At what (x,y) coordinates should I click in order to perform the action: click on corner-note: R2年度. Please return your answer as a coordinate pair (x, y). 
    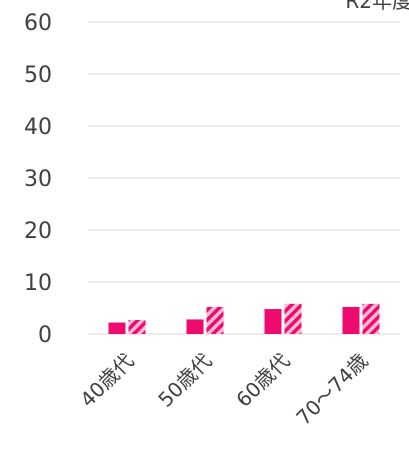
    Looking at the image, I should click on (377, 6).